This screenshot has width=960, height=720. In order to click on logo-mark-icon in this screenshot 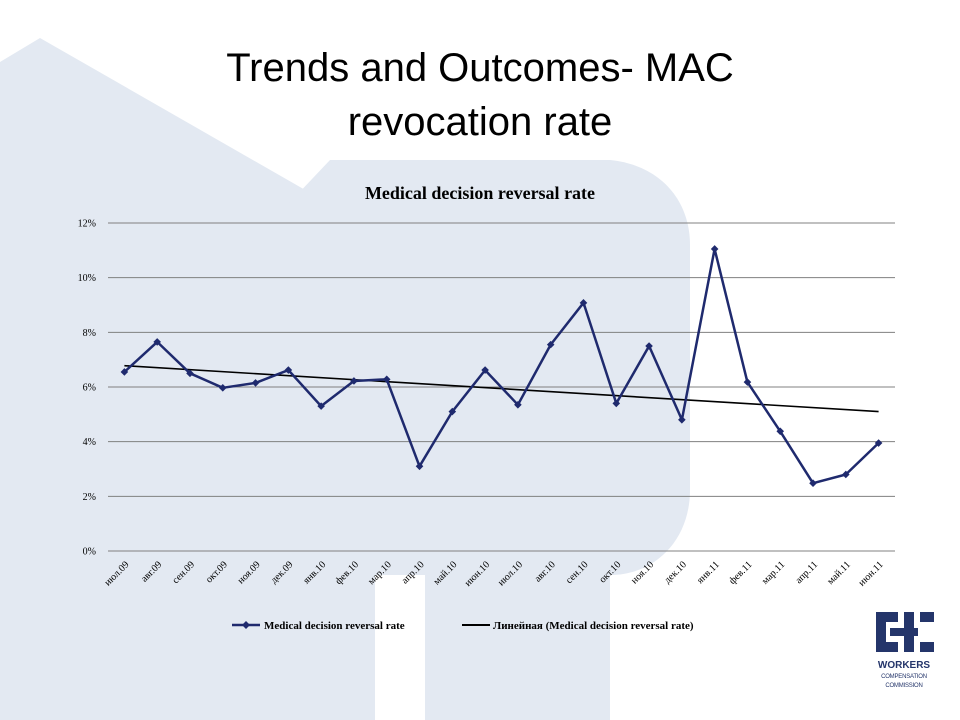, I will do `click(905, 632)`.